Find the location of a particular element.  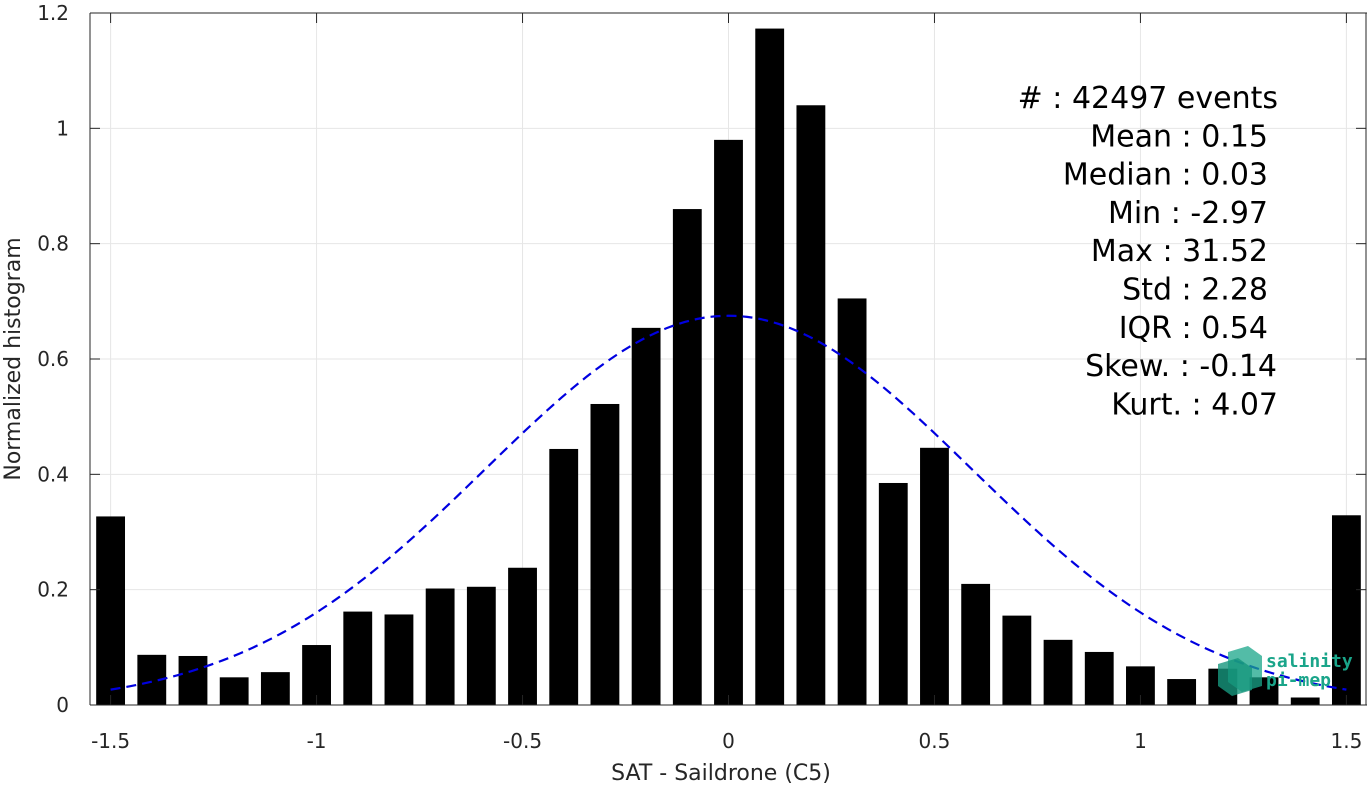

x-axis-label: SAT - Saildrone (C5) is located at coordinates (721, 773).